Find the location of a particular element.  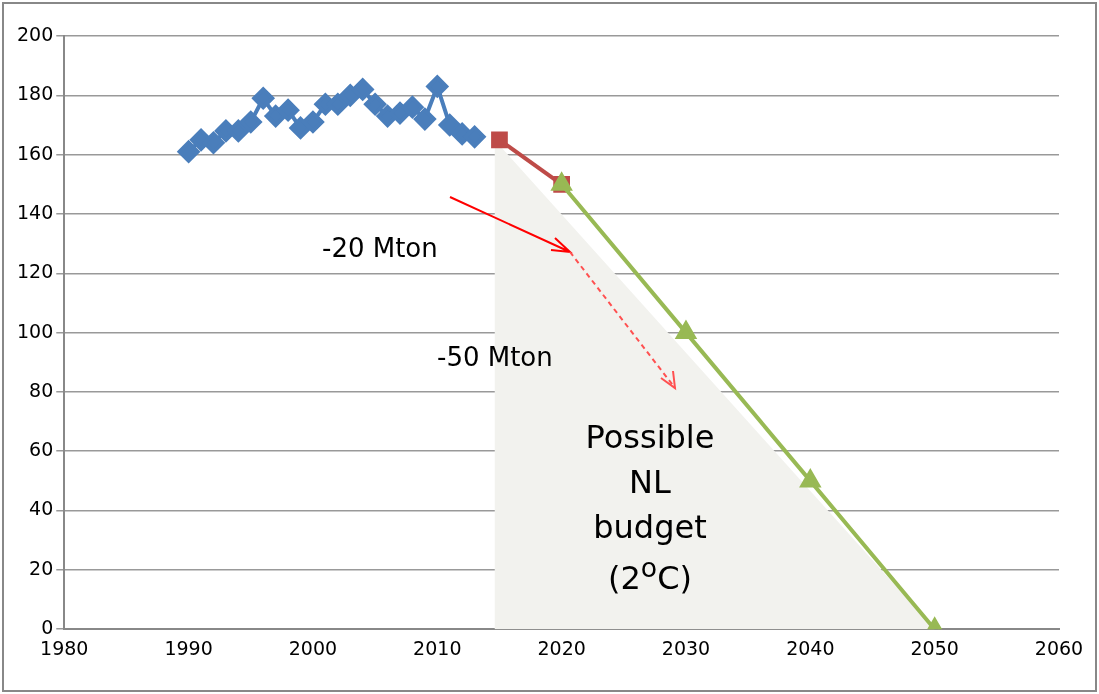

annotation: Possible NL budget (2$^{o}$C) is located at coordinates (650, 508).